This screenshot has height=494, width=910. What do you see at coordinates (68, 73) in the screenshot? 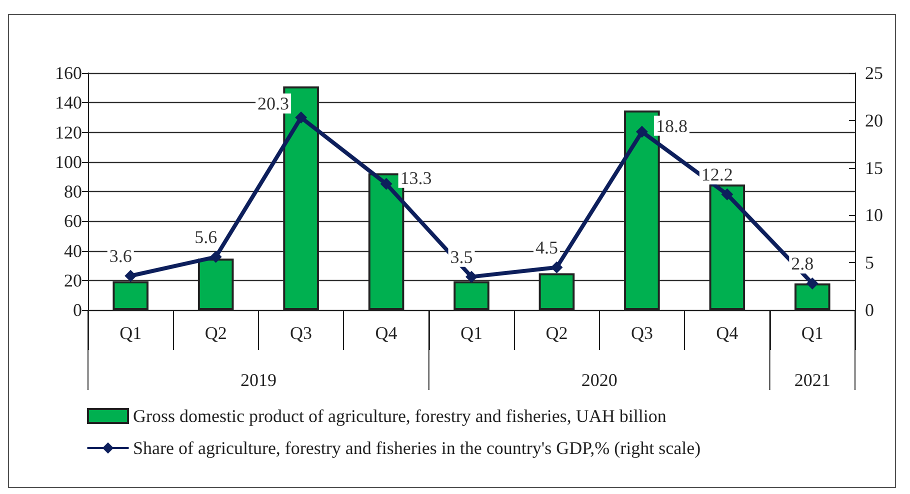
I see `y-tick-label: 160` at bounding box center [68, 73].